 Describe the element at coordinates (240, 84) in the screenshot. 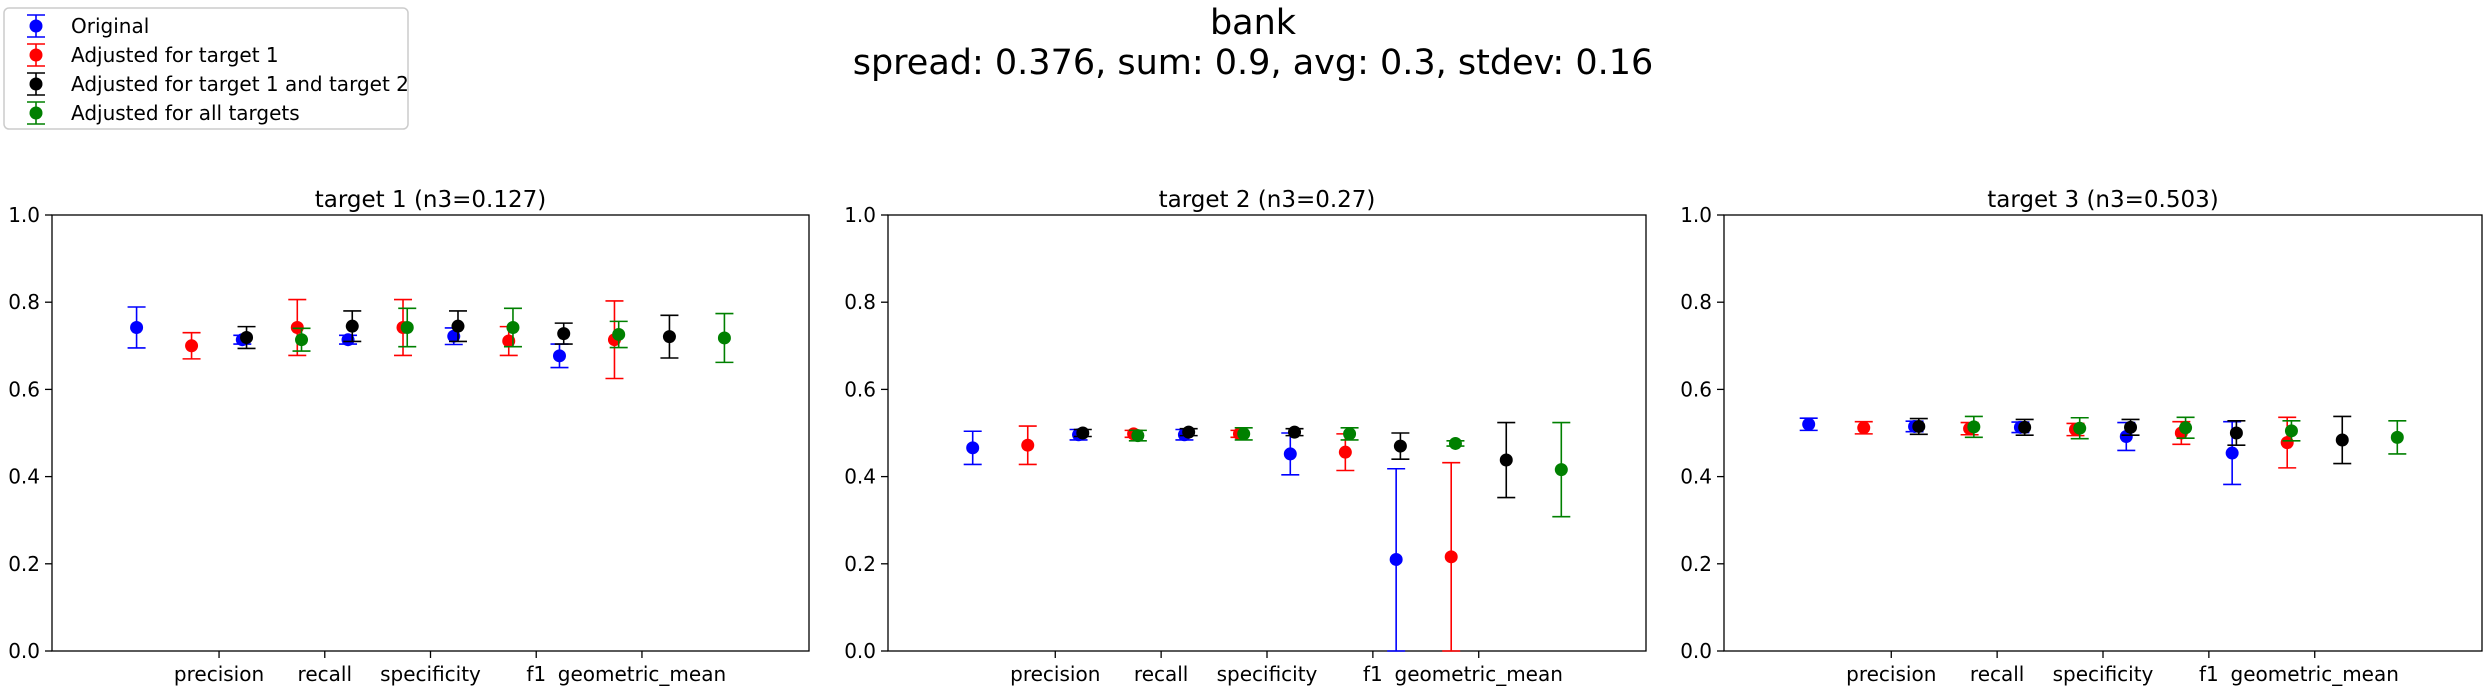

I see `legend-label: Adjusted for target 1 and target 2` at that location.